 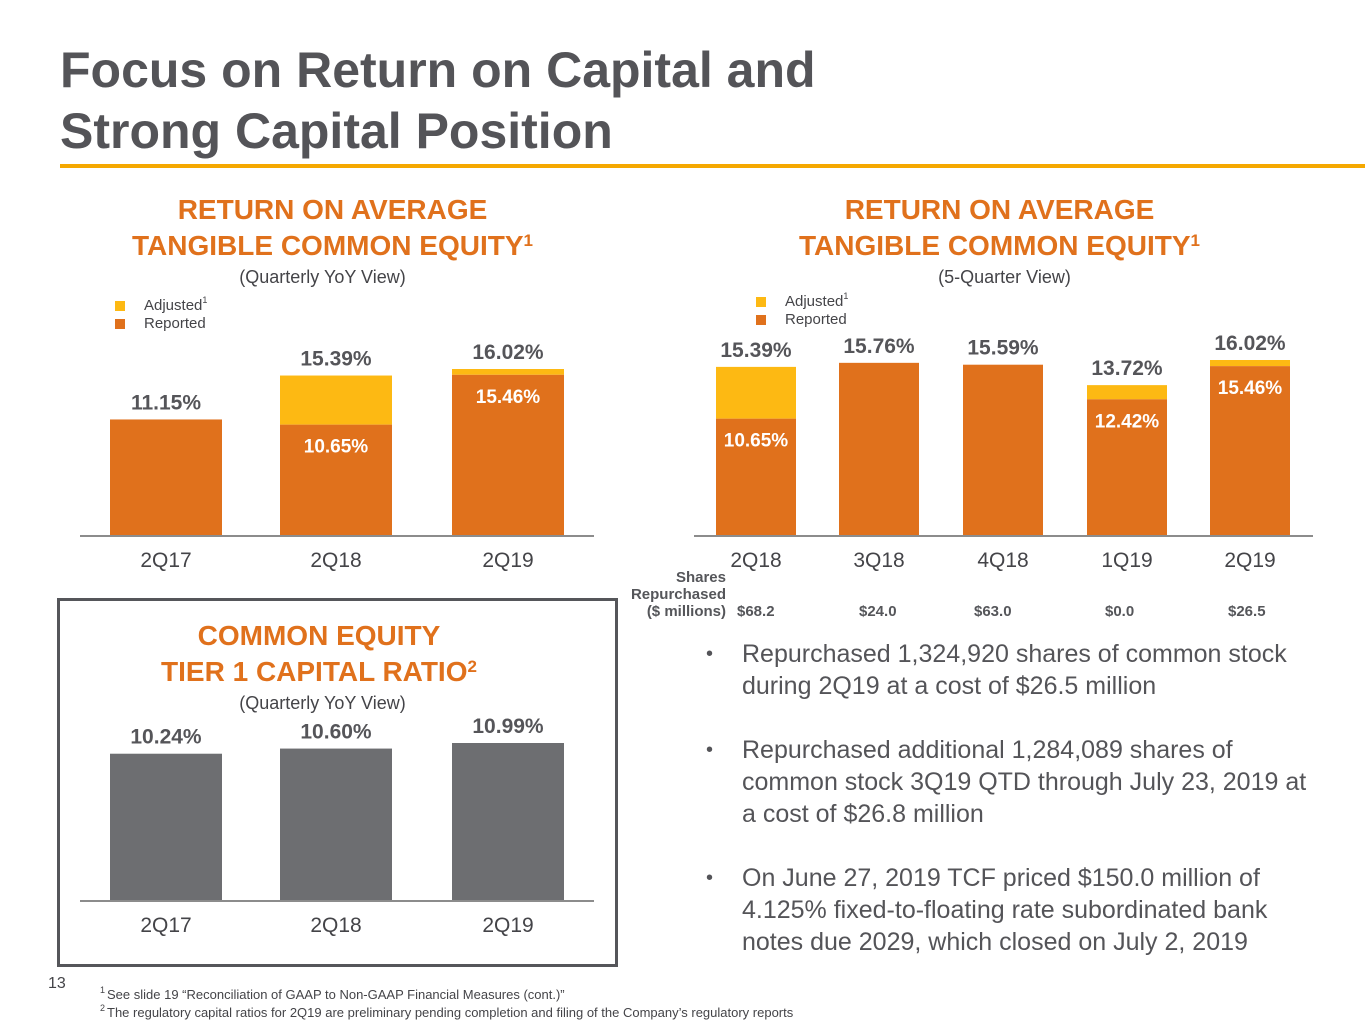 What do you see at coordinates (472, 666) in the screenshot?
I see `chart3-heading-footnote-marker: 2` at bounding box center [472, 666].